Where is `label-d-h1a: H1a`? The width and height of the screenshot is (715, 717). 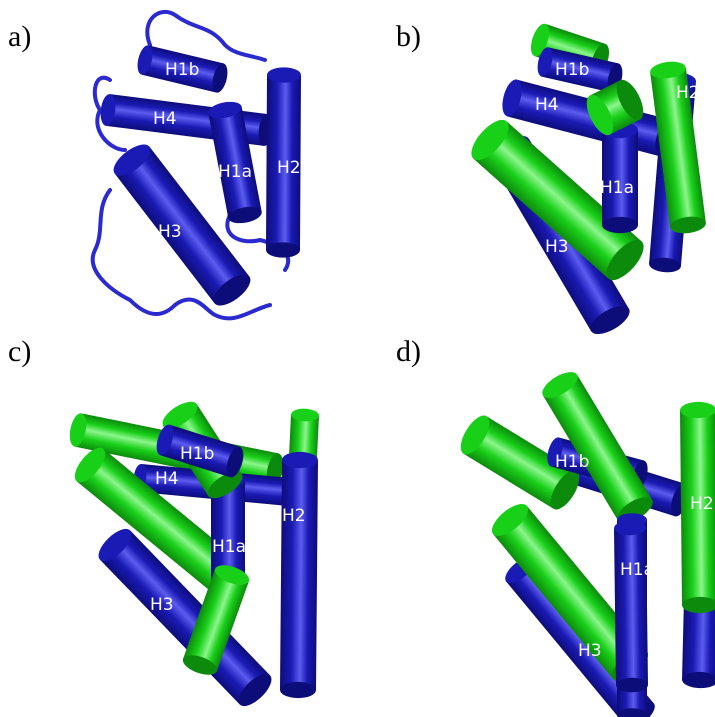 label-d-h1a: H1a is located at coordinates (637, 570).